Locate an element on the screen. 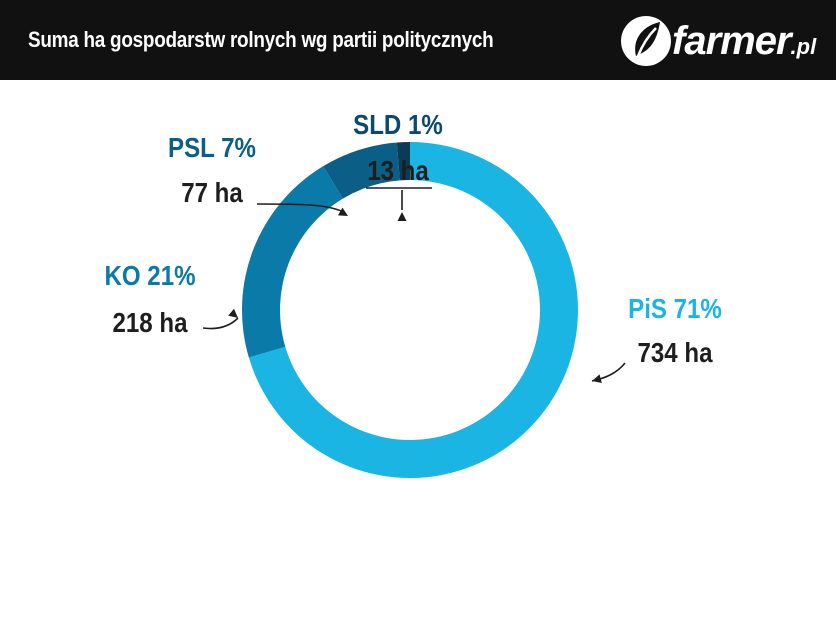 Image resolution: width=836 pixels, height=627 pixels. arrow-head-pis is located at coordinates (597, 379).